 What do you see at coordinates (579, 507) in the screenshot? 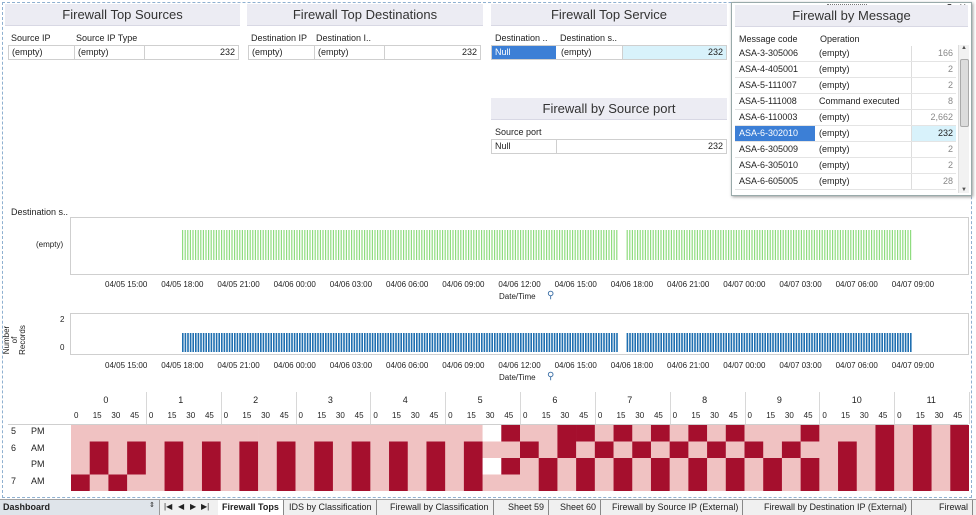
I see `sheet-tab: Sheet 60` at bounding box center [579, 507].